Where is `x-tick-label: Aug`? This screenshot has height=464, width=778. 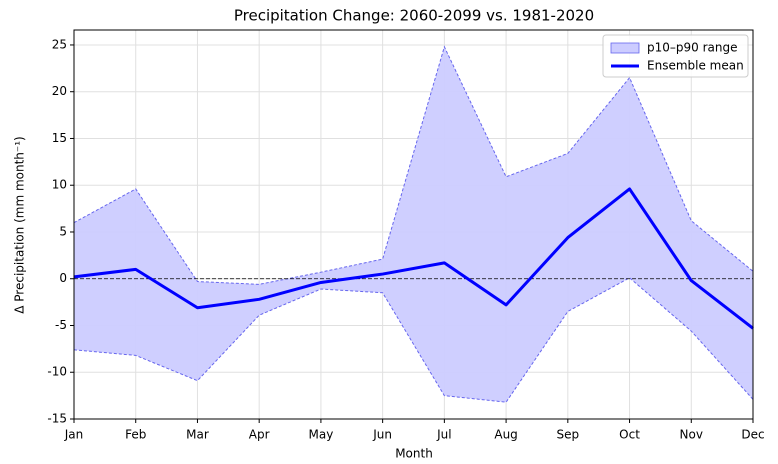
x-tick-label: Aug is located at coordinates (505, 435).